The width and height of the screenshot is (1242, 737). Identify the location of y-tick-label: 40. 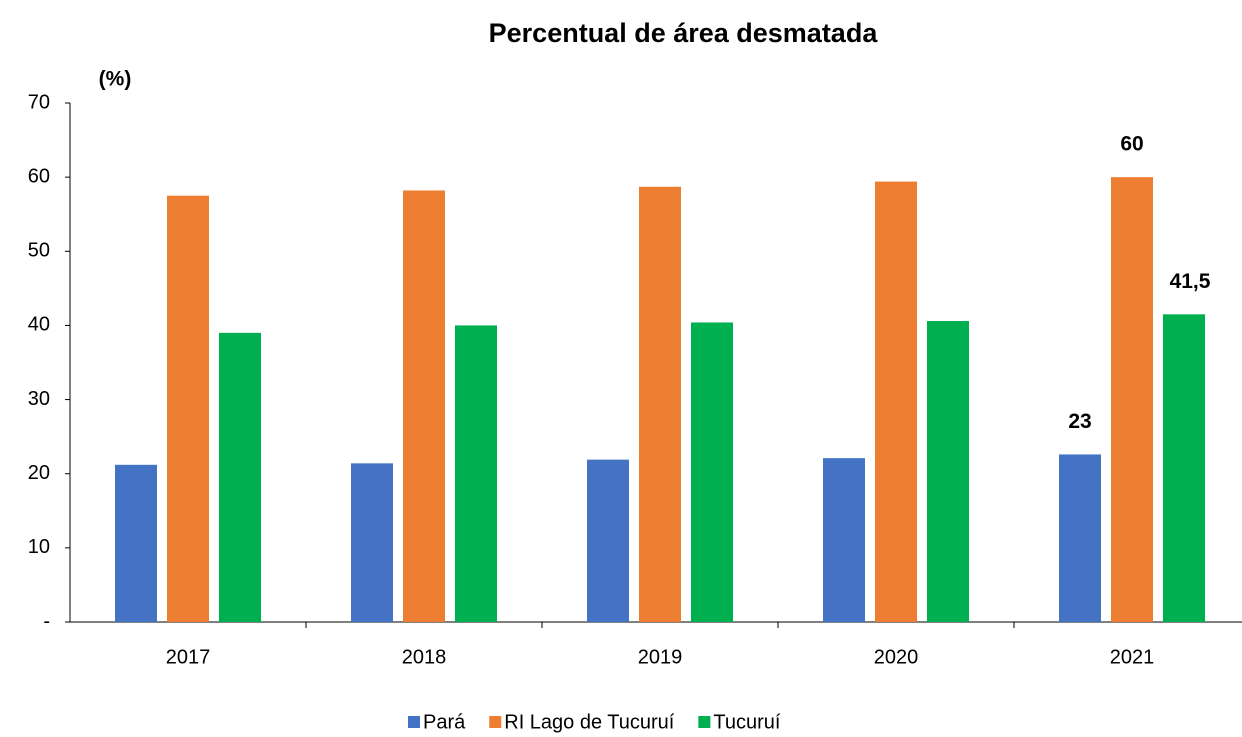
(39, 325).